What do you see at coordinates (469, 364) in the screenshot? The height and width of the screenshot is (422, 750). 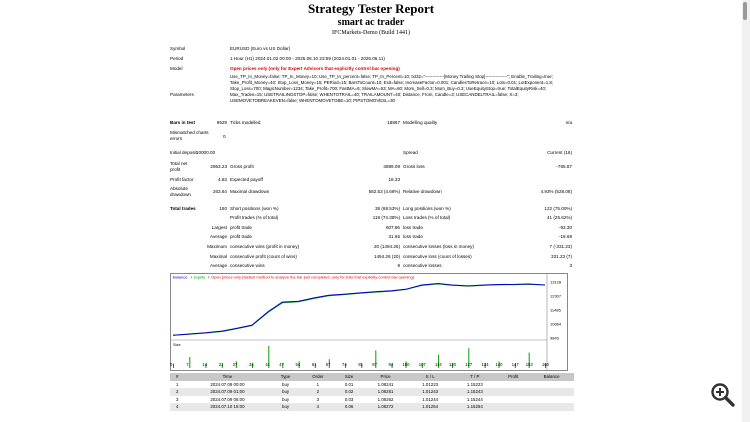 I see `x-tick-label: 127` at bounding box center [469, 364].